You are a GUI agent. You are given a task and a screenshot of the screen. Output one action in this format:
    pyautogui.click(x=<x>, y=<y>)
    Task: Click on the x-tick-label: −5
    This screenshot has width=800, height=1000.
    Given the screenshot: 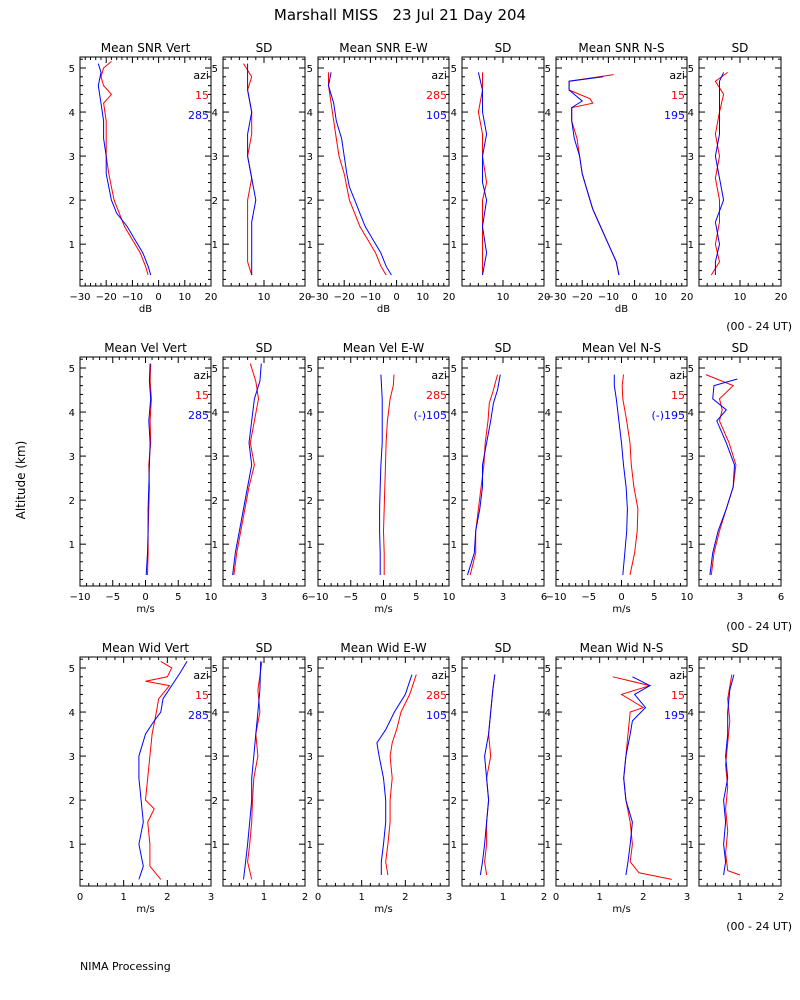 What is the action you would take?
    pyautogui.click(x=588, y=597)
    